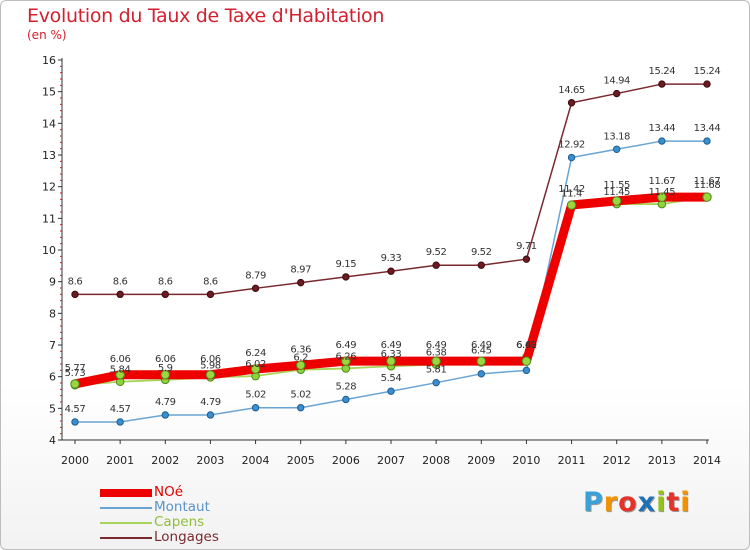 The width and height of the screenshot is (750, 550). I want to click on proxiti-logo: Proxiti, so click(637, 502).